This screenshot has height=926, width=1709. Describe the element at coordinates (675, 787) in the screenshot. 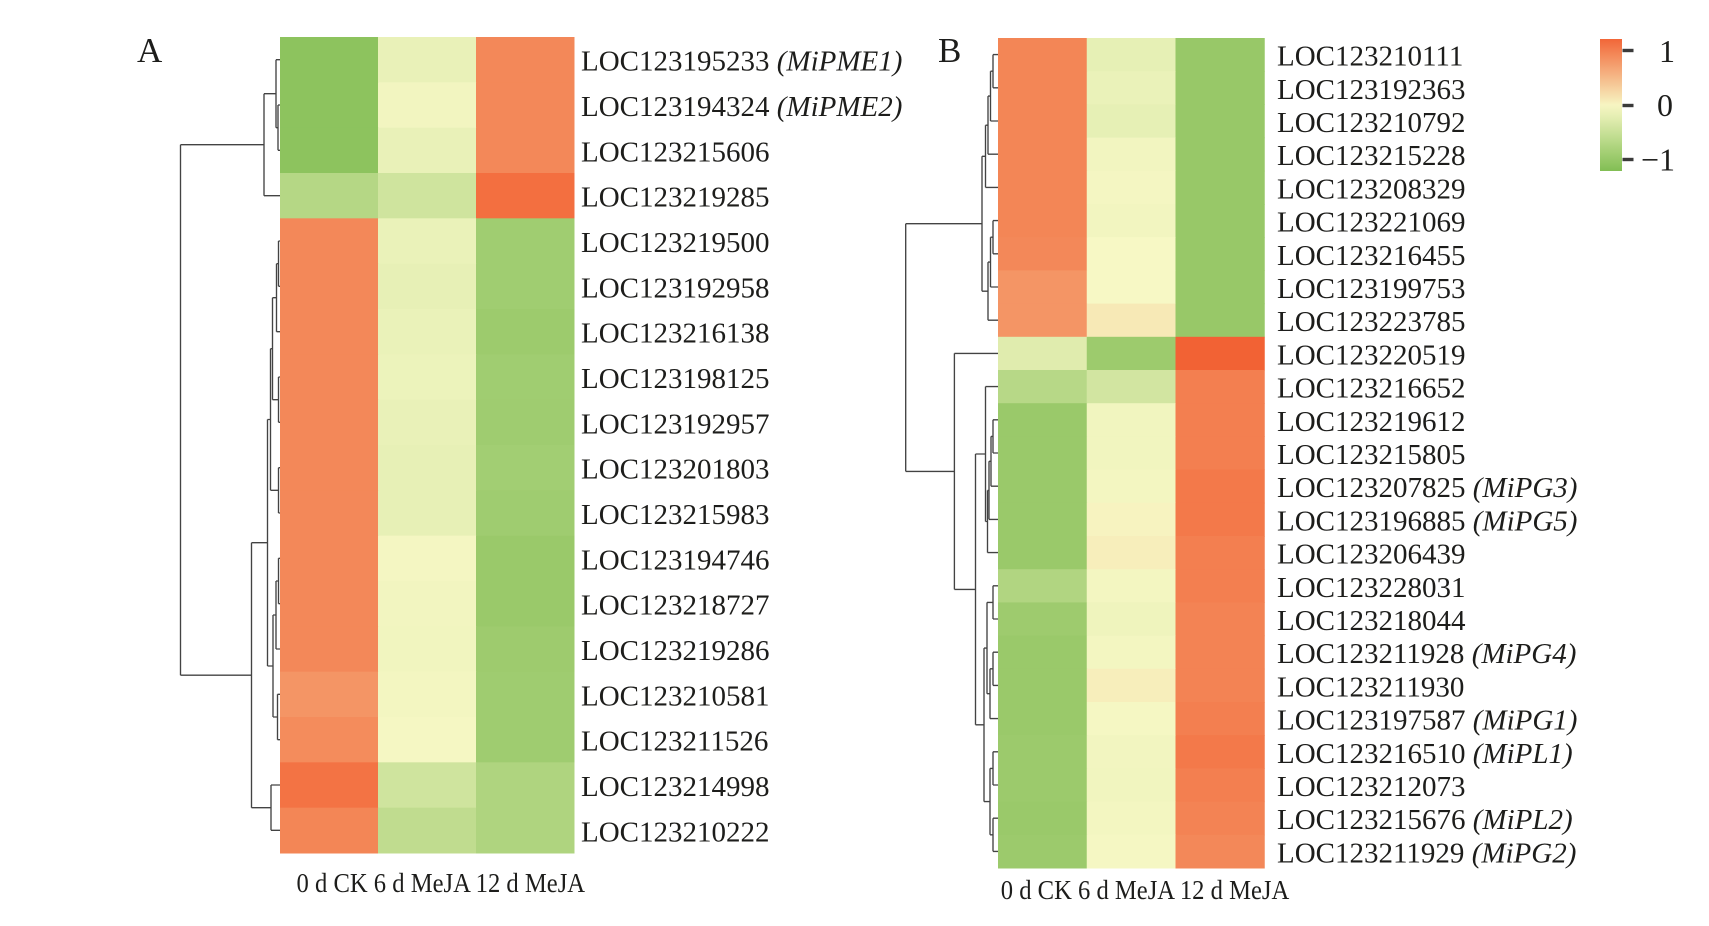

I see `svg-text: LOC123214998` at that location.